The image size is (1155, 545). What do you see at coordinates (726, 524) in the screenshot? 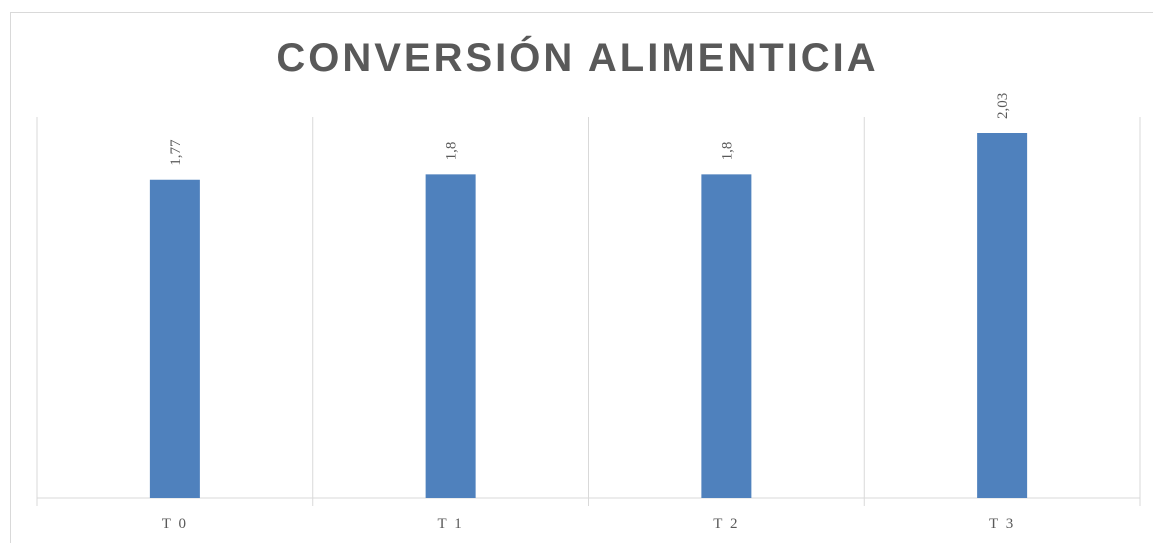
I see `x-tick-label-t2: T 2` at bounding box center [726, 524].